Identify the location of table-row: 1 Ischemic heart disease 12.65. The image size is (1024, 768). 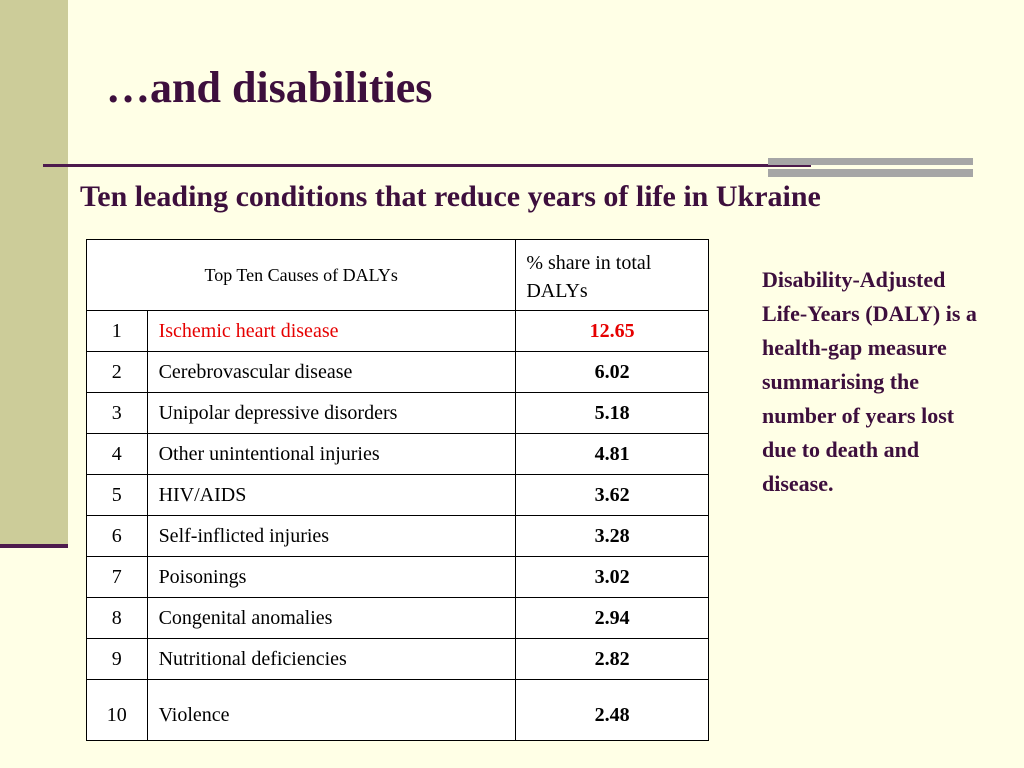
(397, 331).